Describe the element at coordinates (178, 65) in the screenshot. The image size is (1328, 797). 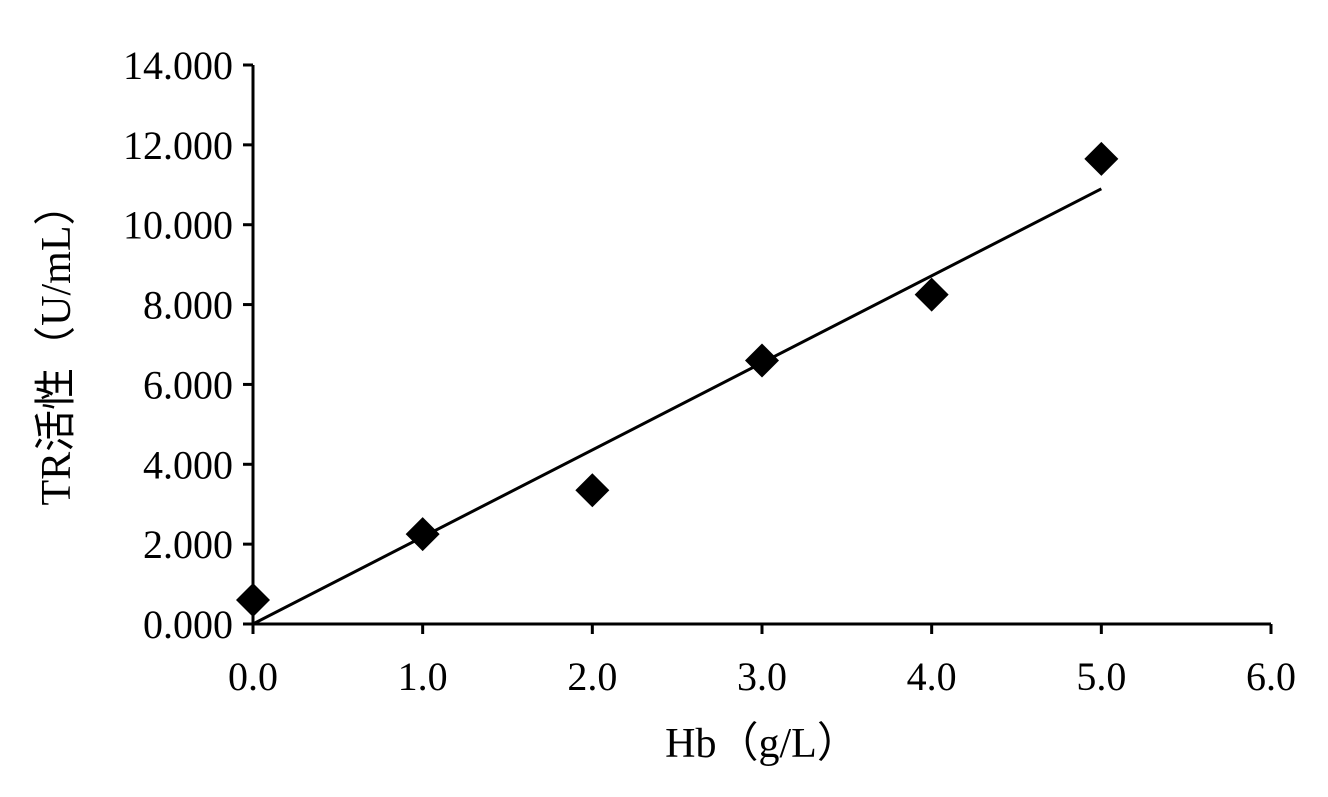
I see `y-tick-label: 14.000` at that location.